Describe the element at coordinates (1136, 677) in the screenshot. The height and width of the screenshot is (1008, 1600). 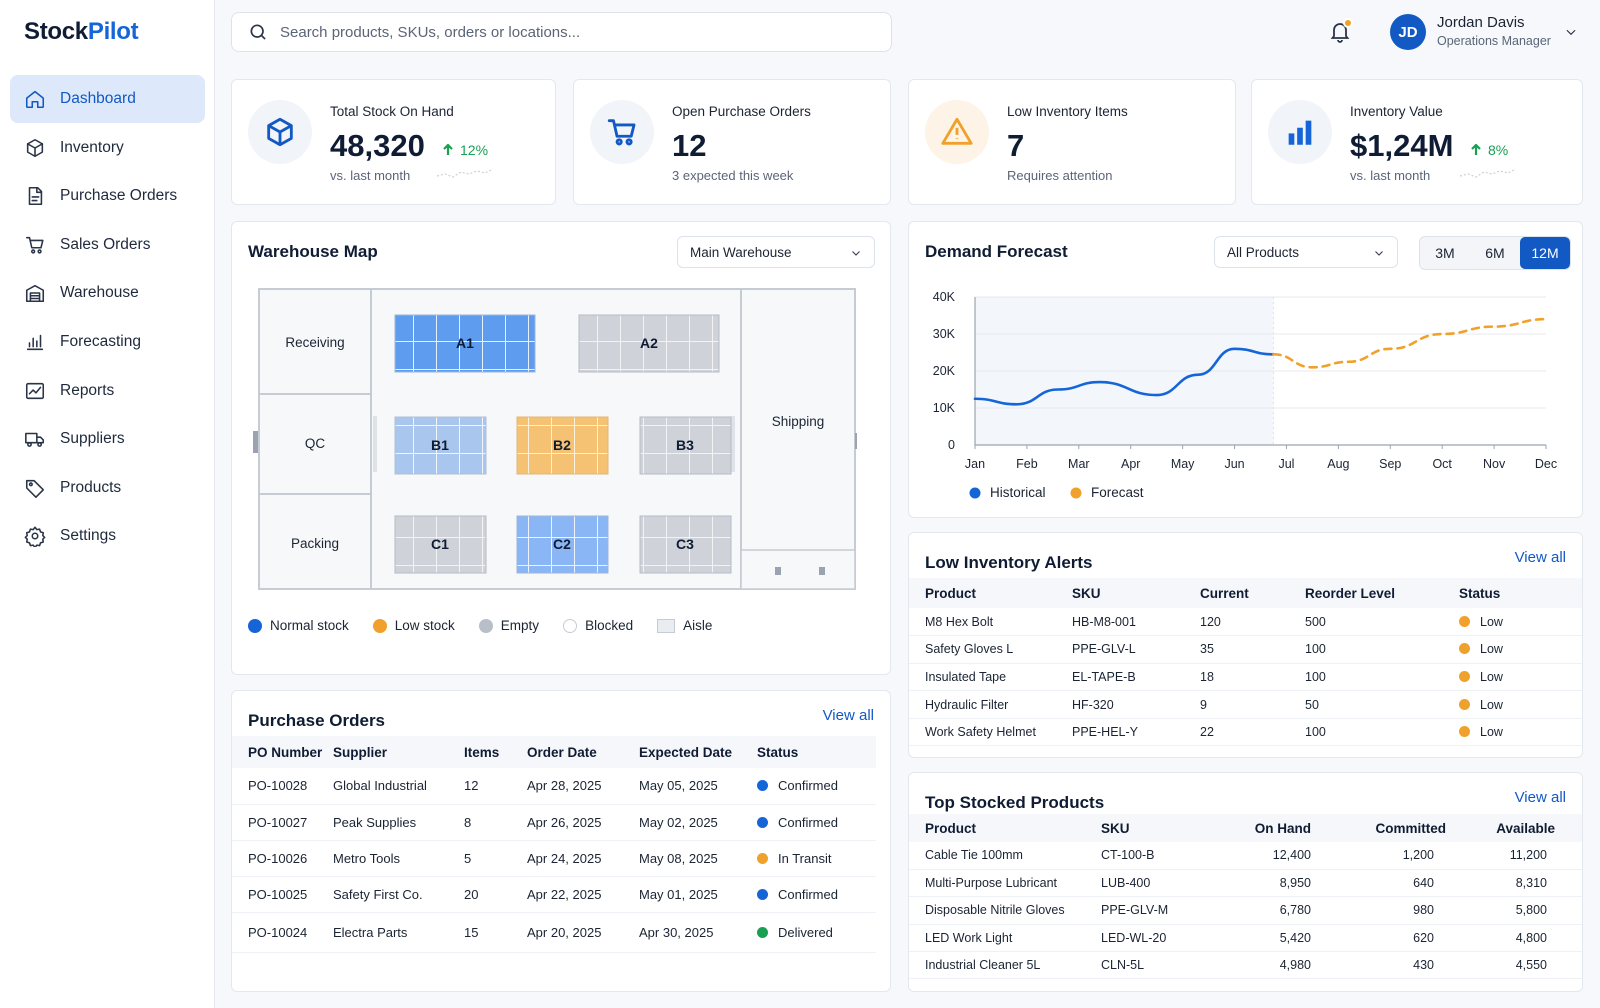
I see `table-cell: EL-TAPE-B` at that location.